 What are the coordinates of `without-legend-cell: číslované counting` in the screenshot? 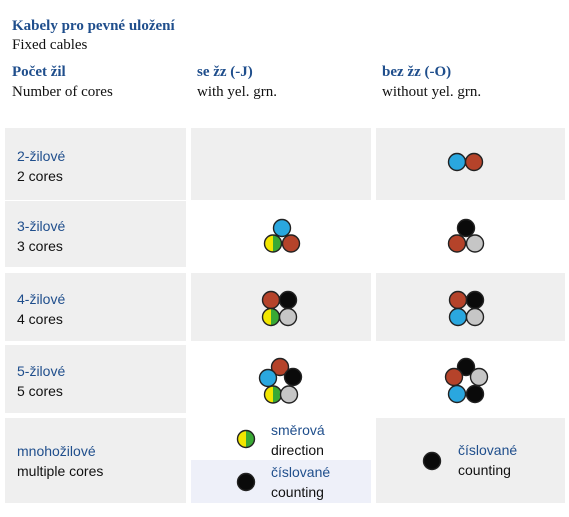 It's located at (470, 460).